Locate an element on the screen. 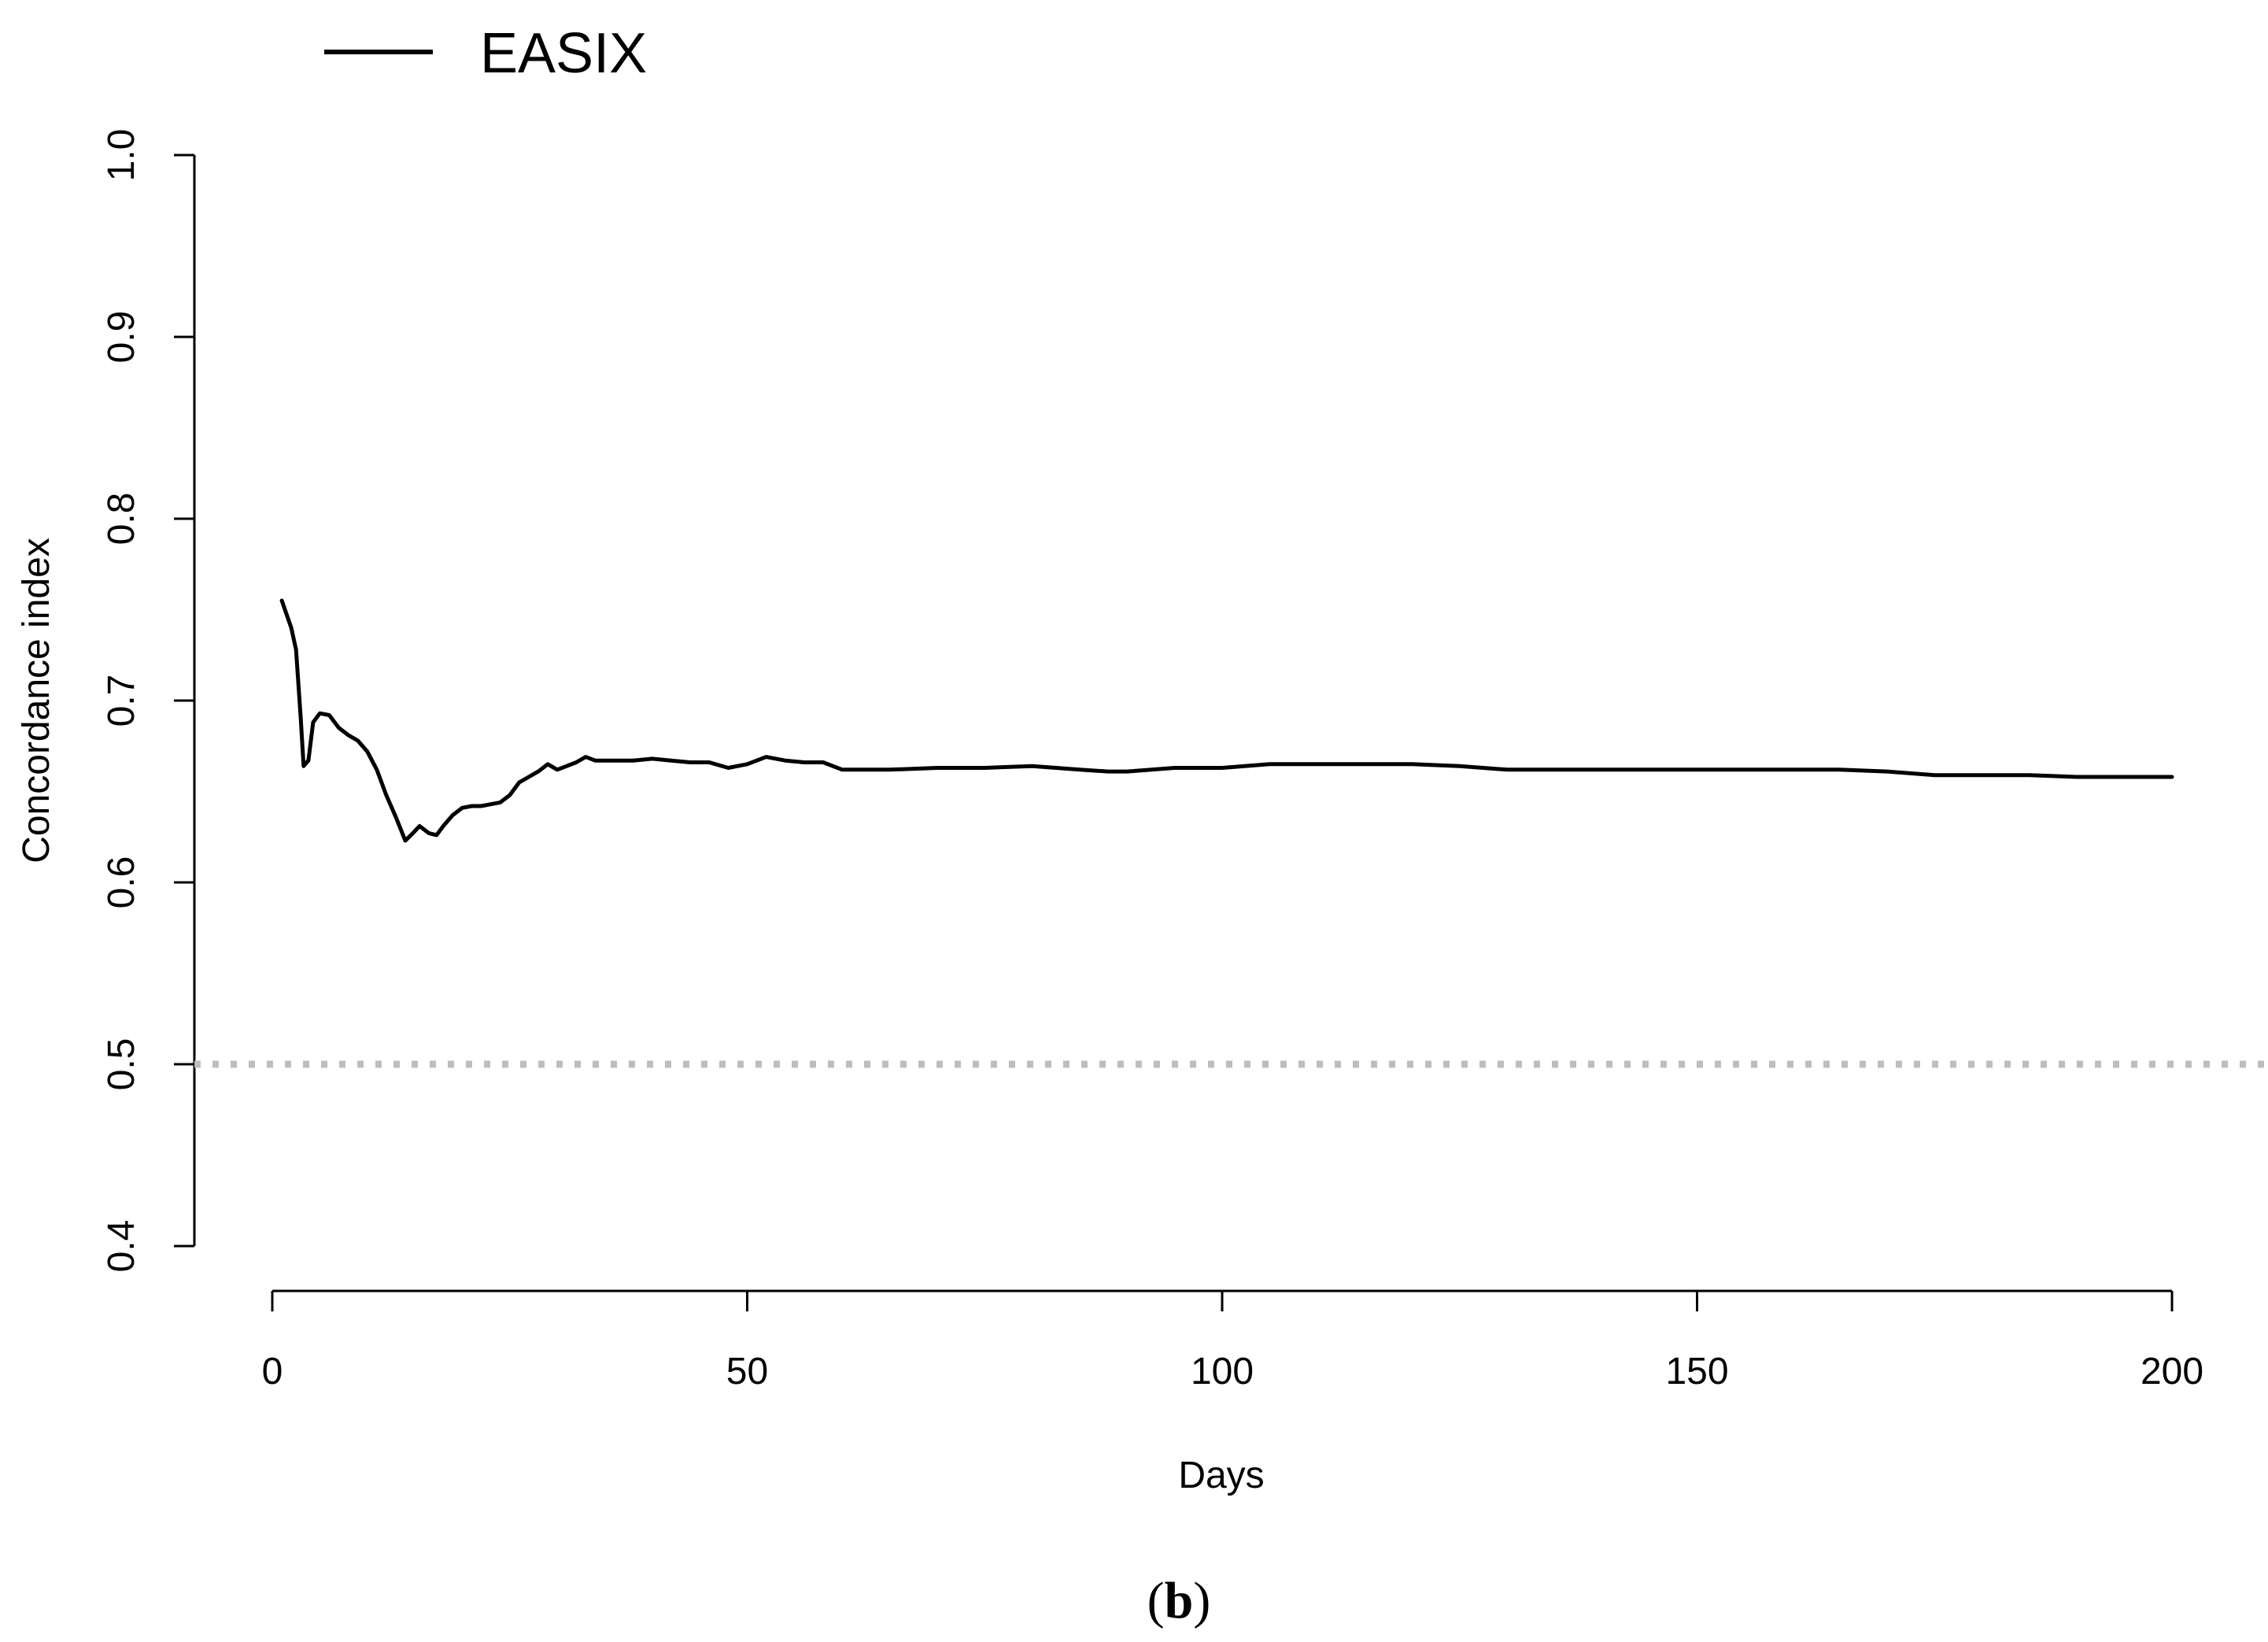 The width and height of the screenshot is (2268, 1642). x-tick-label: 0 is located at coordinates (272, 1371).